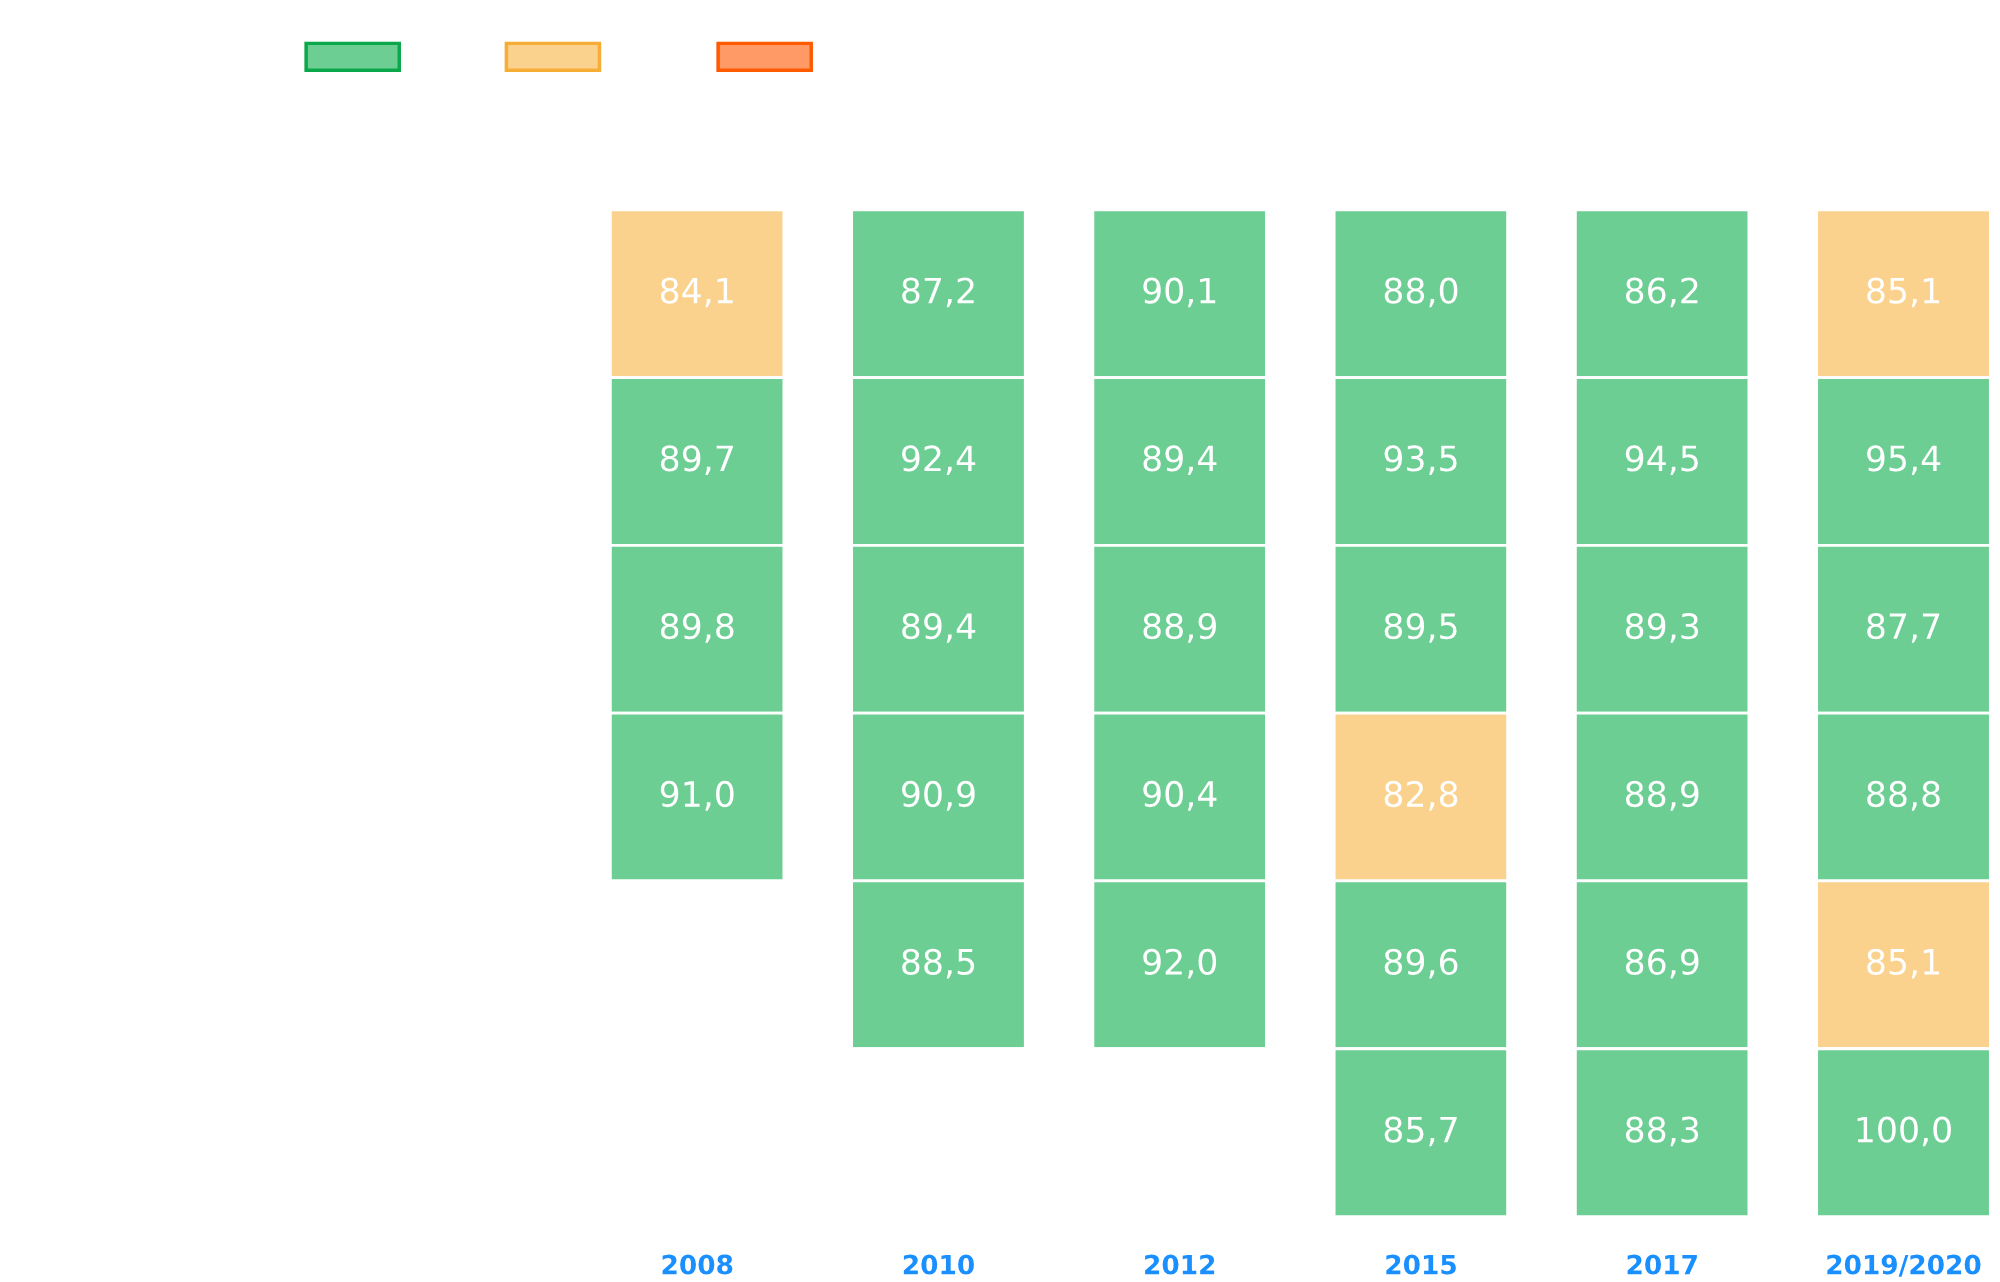 This screenshot has height=1282, width=2000. Describe the element at coordinates (697, 628) in the screenshot. I see `data-label: 89,8` at that location.